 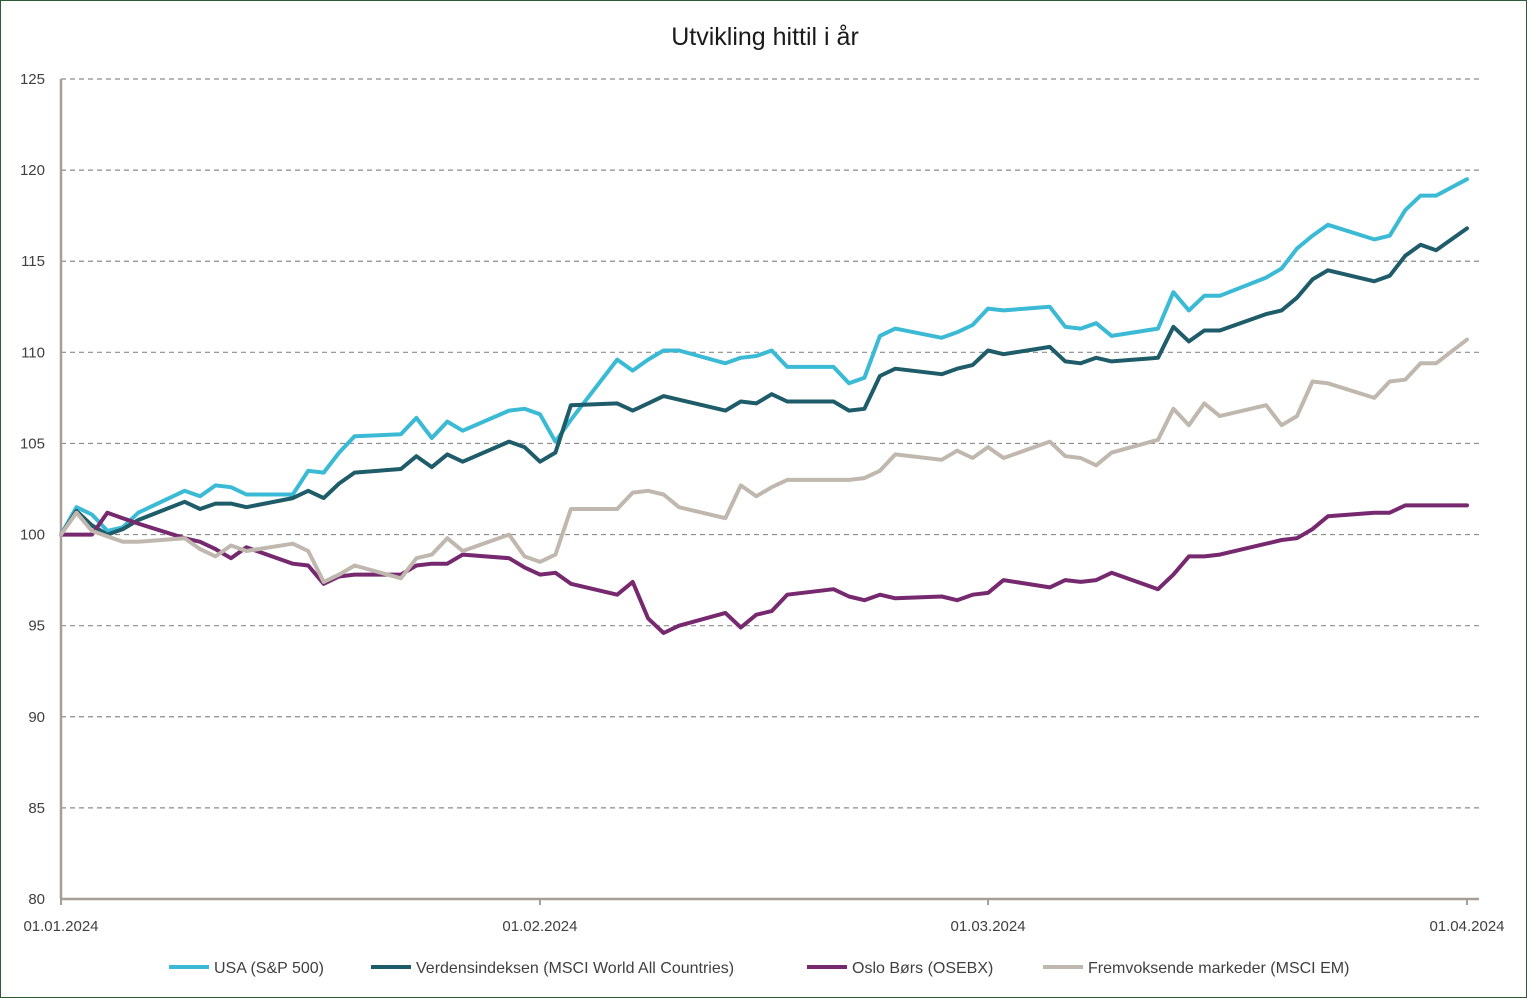 I want to click on y-tick-label: 95, so click(x=36, y=626).